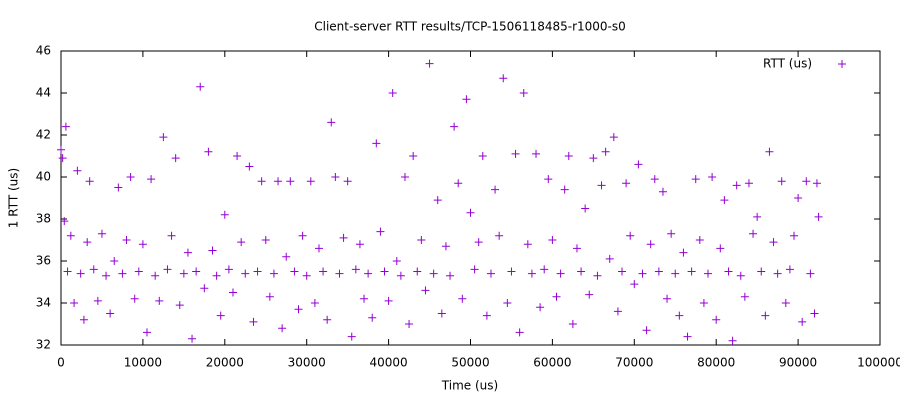 This screenshot has height=400, width=900. I want to click on x-axis-label: Time (us), so click(469, 386).